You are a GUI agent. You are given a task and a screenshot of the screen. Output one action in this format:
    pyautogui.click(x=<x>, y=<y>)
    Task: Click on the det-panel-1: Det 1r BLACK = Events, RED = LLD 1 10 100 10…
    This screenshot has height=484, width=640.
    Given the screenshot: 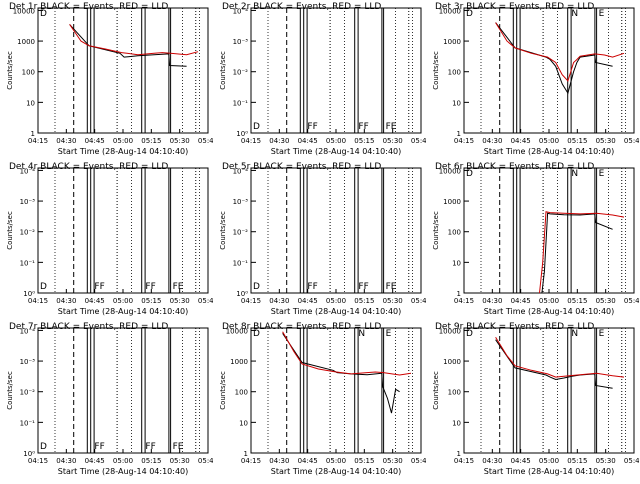 What is the action you would take?
    pyautogui.click(x=109, y=80)
    